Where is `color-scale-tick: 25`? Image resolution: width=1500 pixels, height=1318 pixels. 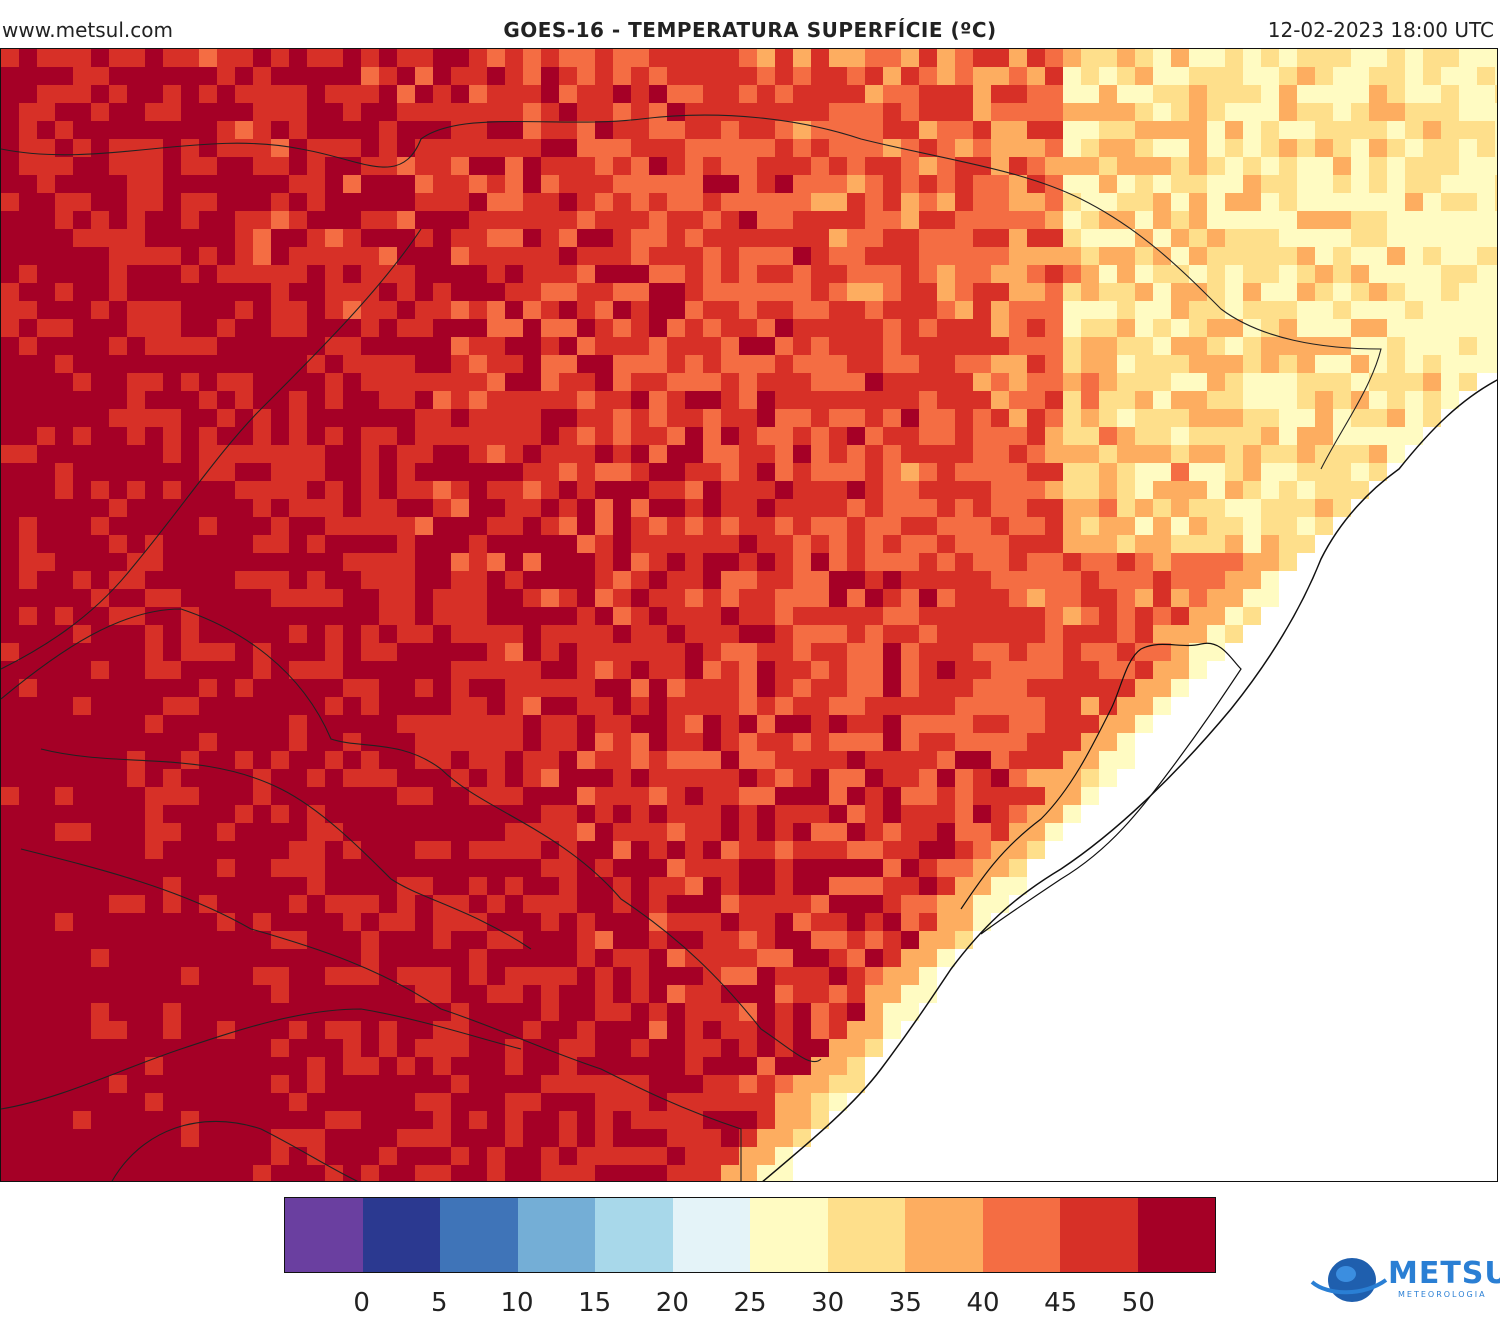
color-scale-tick: 25 is located at coordinates (750, 1303).